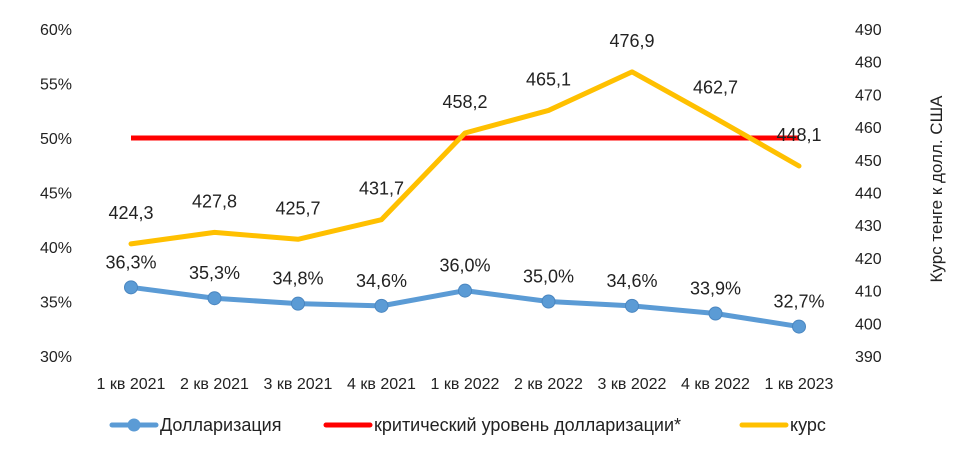 The width and height of the screenshot is (964, 458). I want to click on x-tick-label: 1 кв 2021, so click(131, 384).